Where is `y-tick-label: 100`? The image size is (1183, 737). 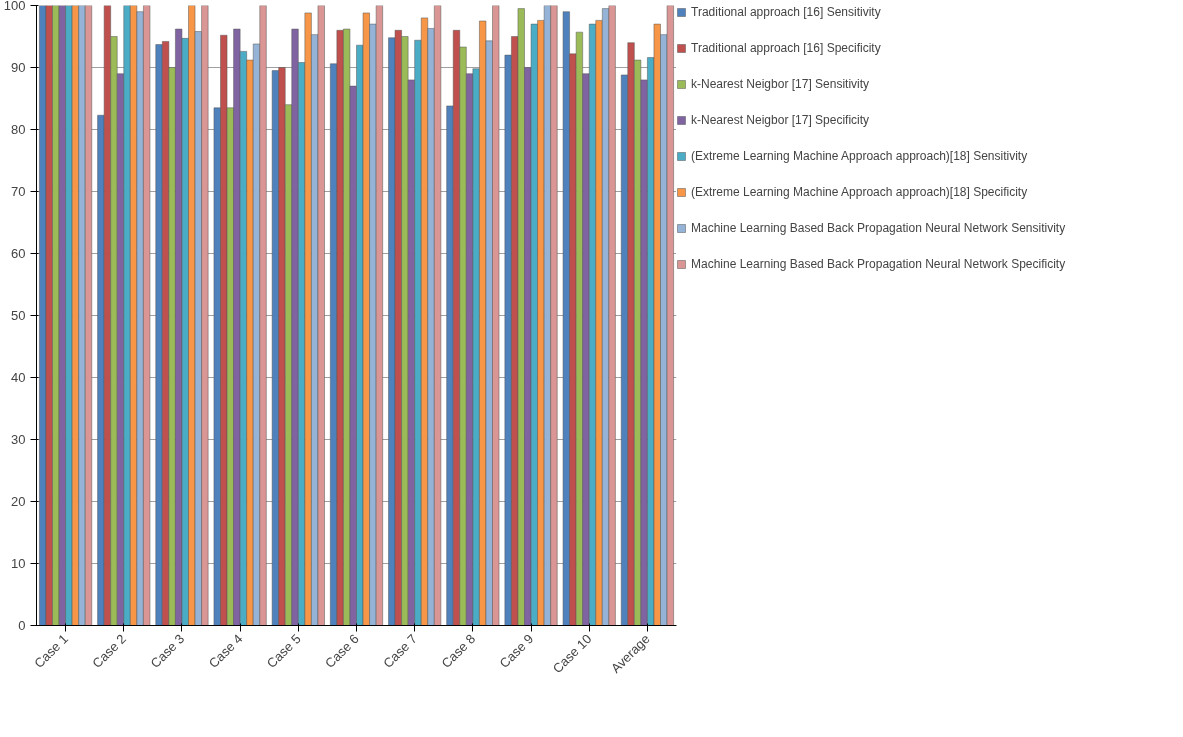 y-tick-label: 100 is located at coordinates (14, 6).